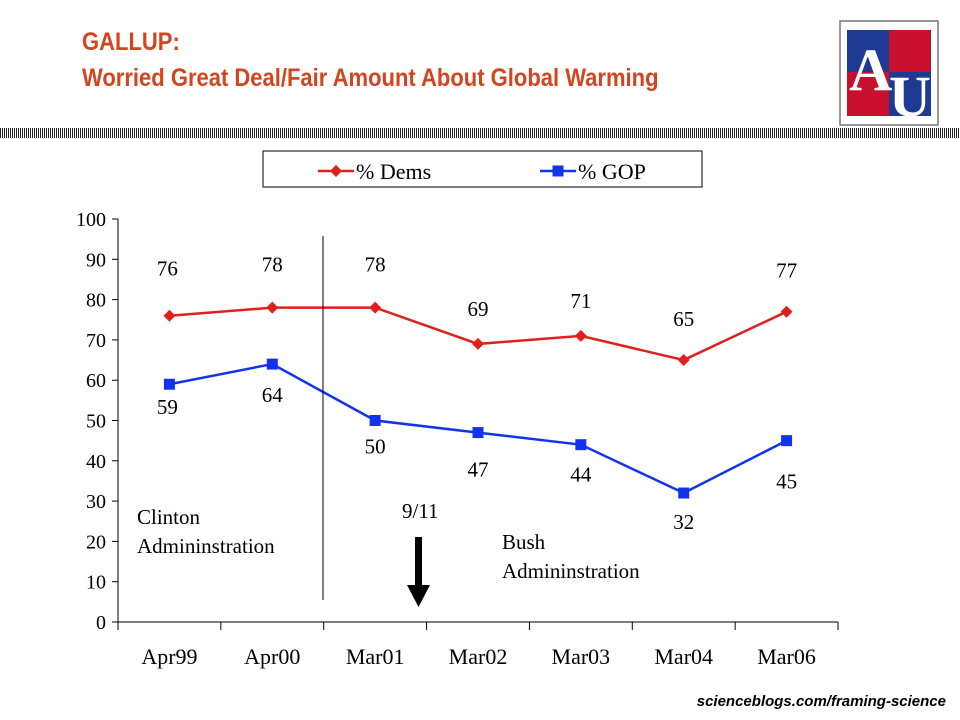  Describe the element at coordinates (167, 269) in the screenshot. I see `data-label: 76` at that location.